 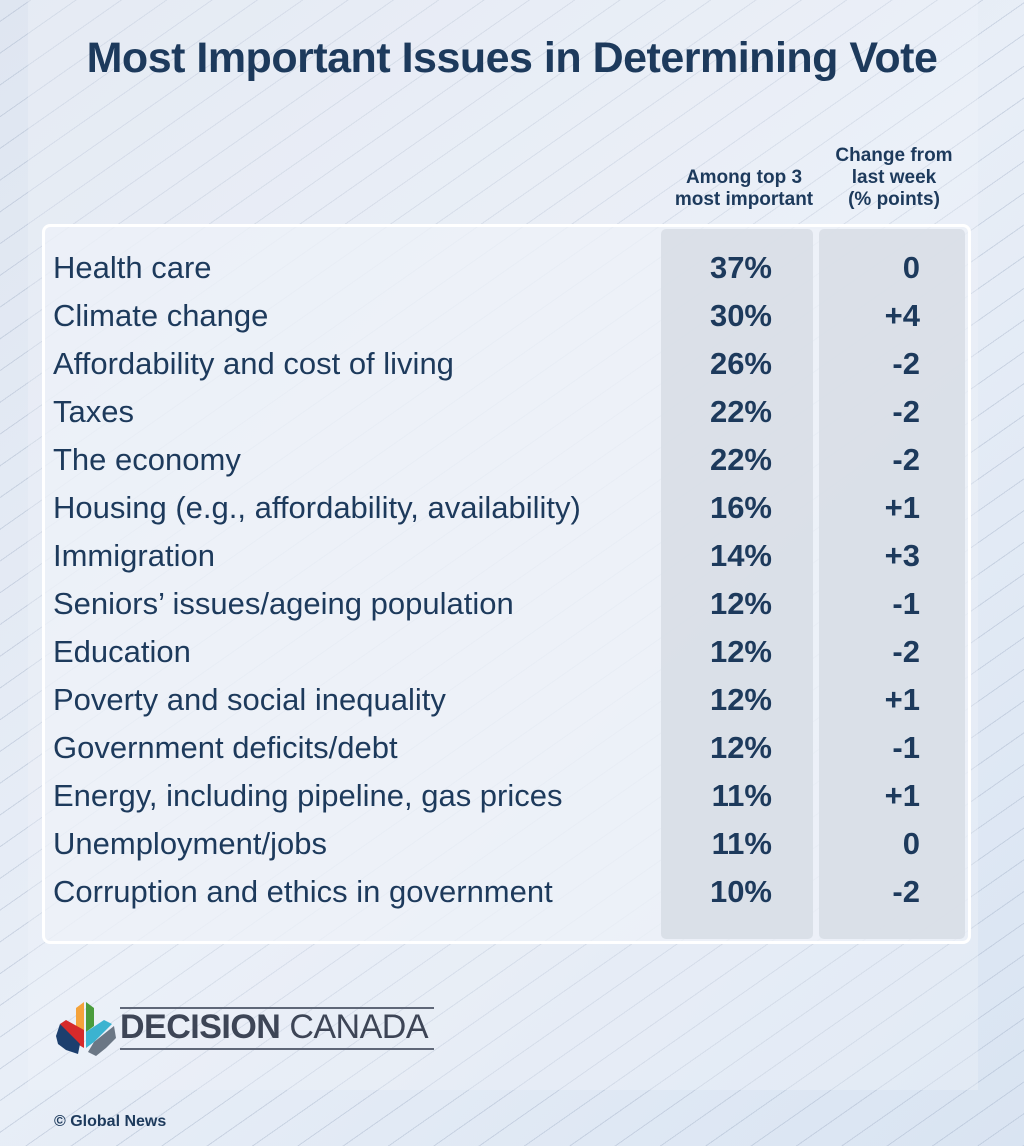 I want to click on top3-value: 26%, so click(x=740, y=363).